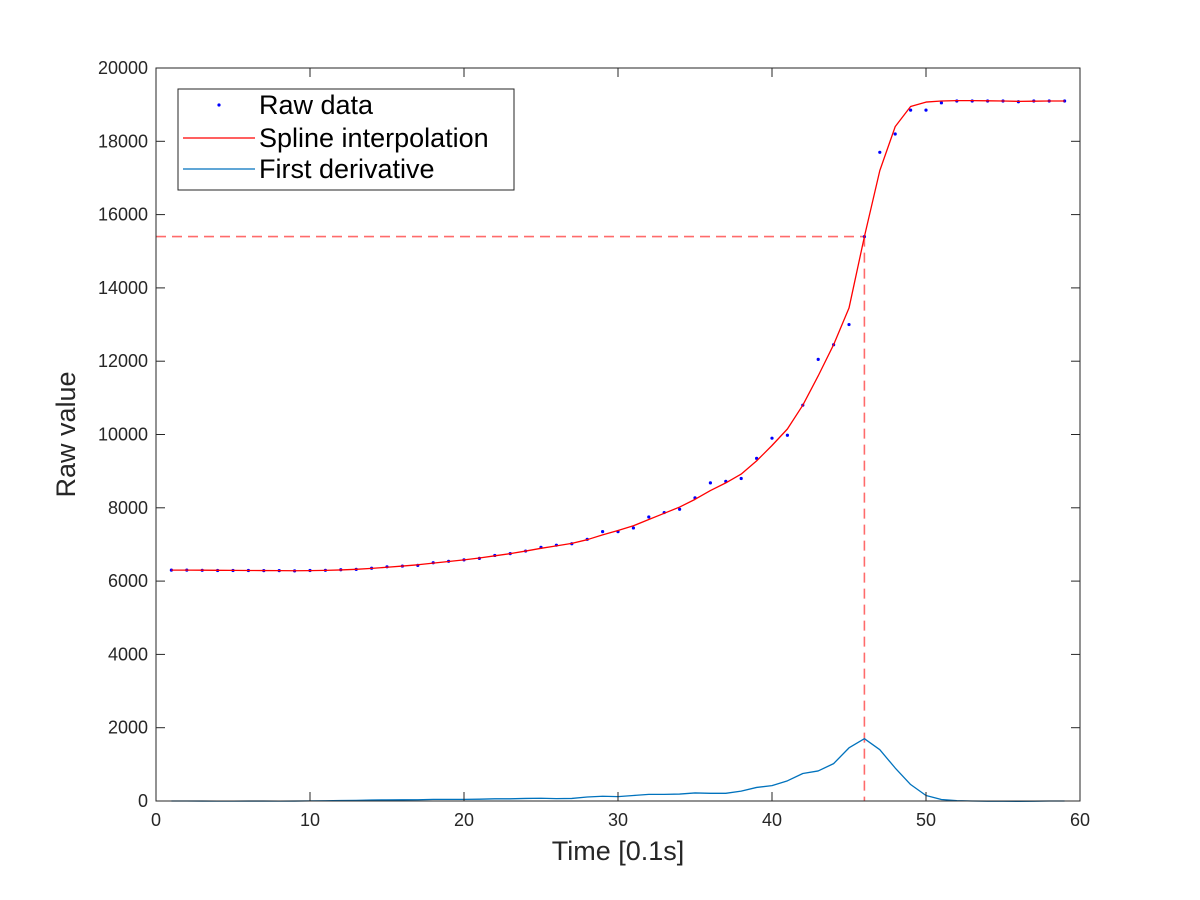  What do you see at coordinates (374, 138) in the screenshot?
I see `legend-label-spline: Spline interpolation` at bounding box center [374, 138].